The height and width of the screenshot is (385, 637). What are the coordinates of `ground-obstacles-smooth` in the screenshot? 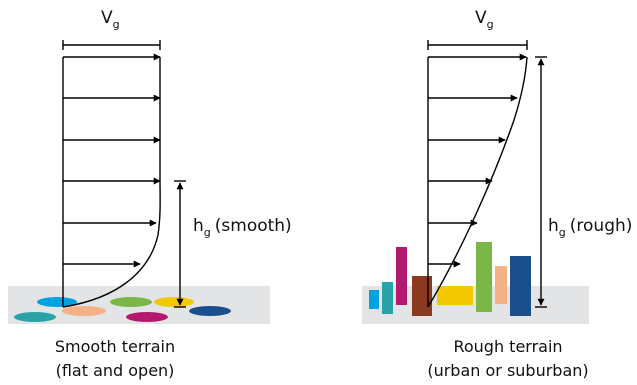 It's located at (122, 309).